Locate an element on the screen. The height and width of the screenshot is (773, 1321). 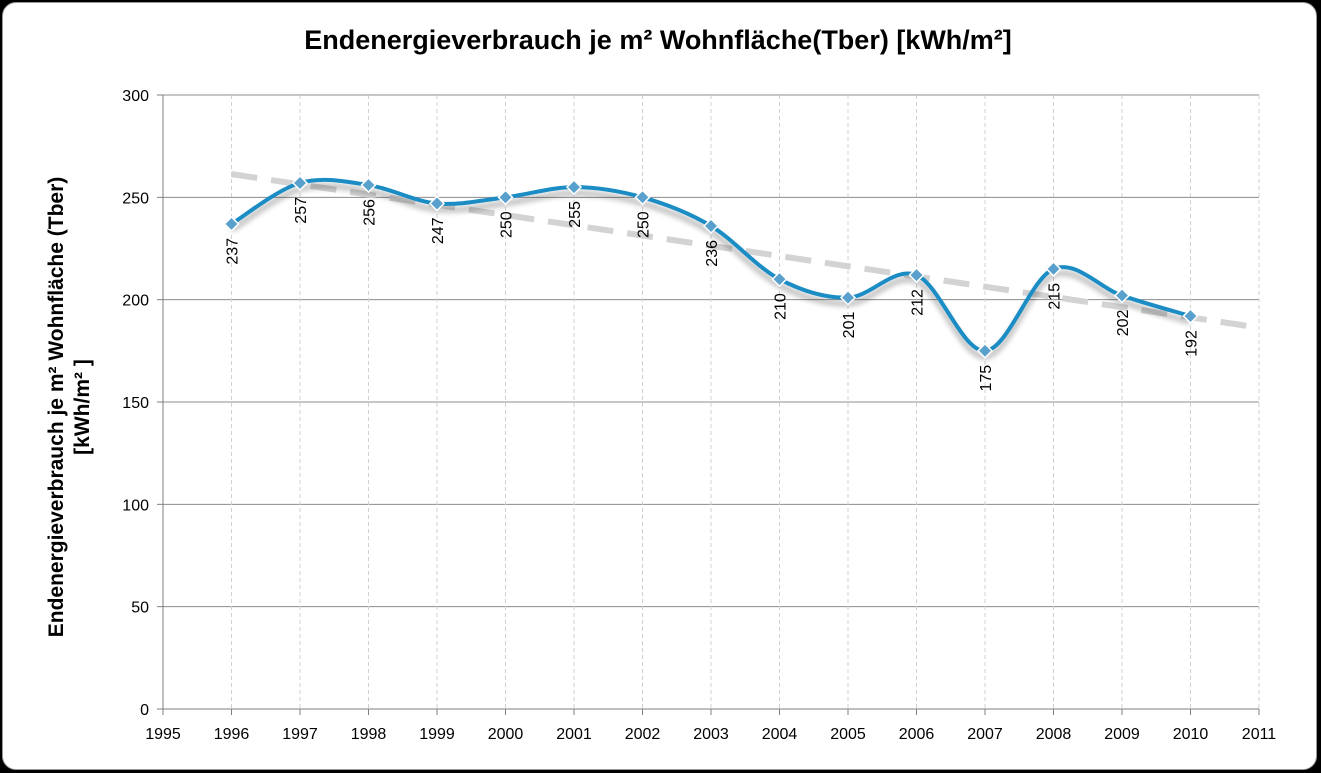
x-tick-label: 2005 is located at coordinates (848, 734).